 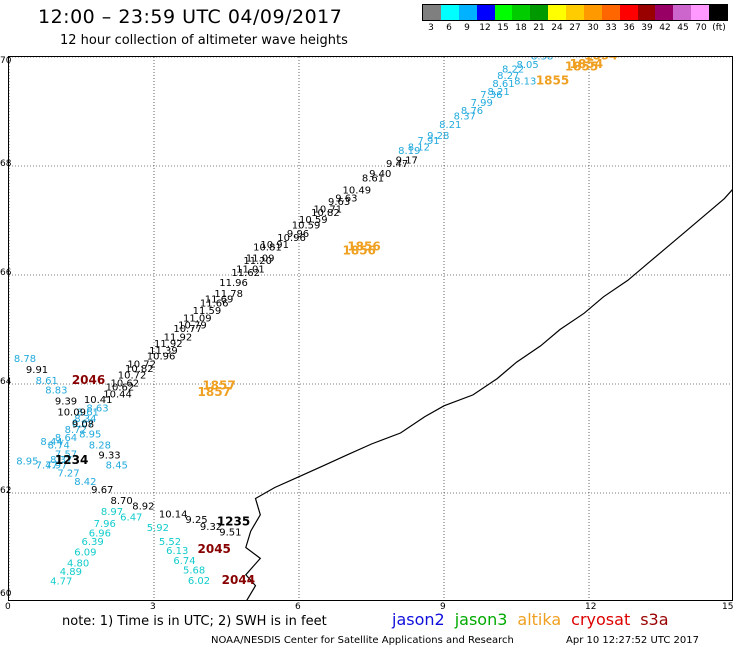 What do you see at coordinates (158, 528) in the screenshot?
I see `track-label: 5.92` at bounding box center [158, 528].